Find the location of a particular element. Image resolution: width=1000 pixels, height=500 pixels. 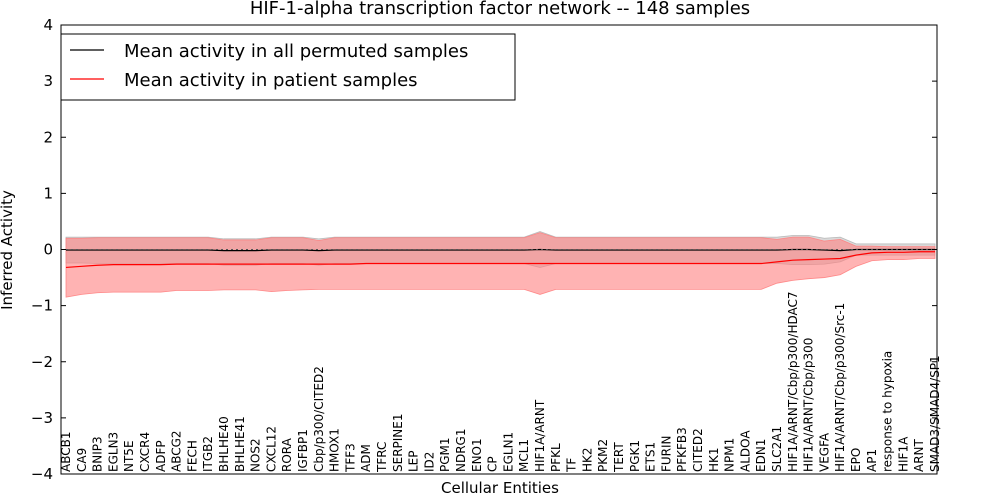

entity-label: EPO is located at coordinates (856, 460).